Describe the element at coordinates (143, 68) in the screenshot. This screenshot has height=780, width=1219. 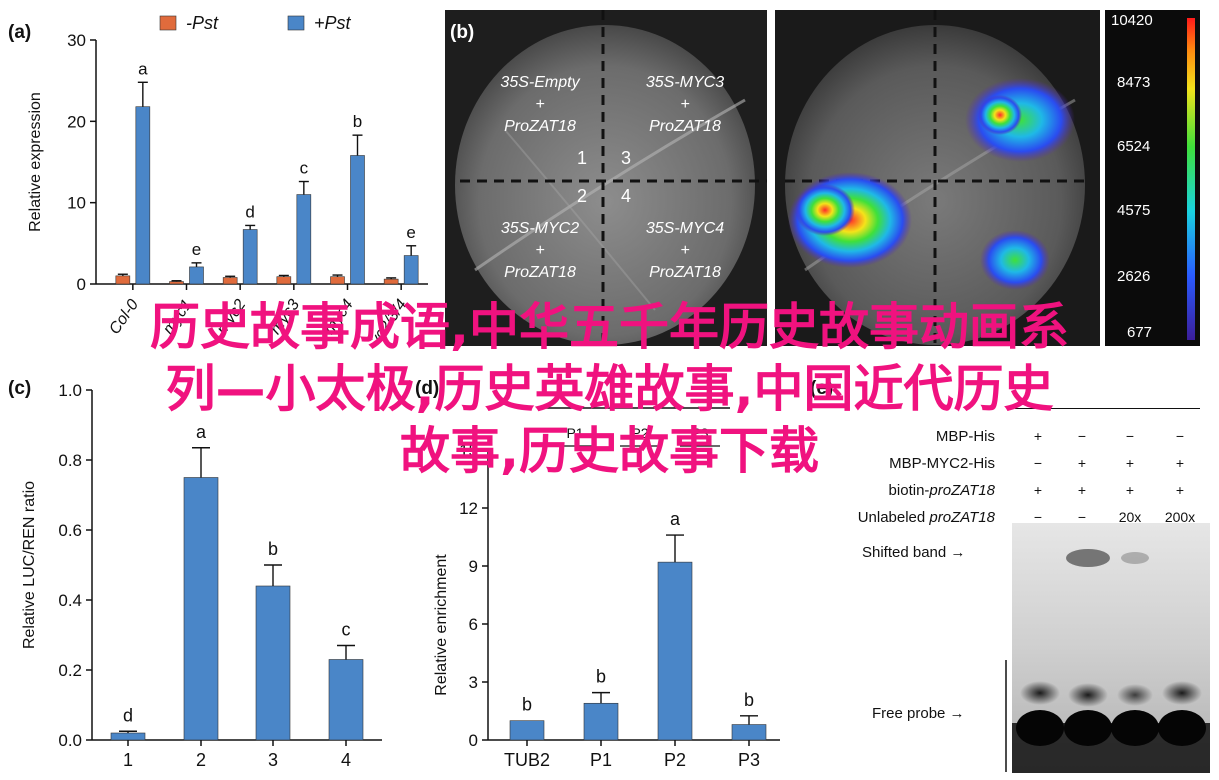
I see `a-sig-letter: a` at that location.